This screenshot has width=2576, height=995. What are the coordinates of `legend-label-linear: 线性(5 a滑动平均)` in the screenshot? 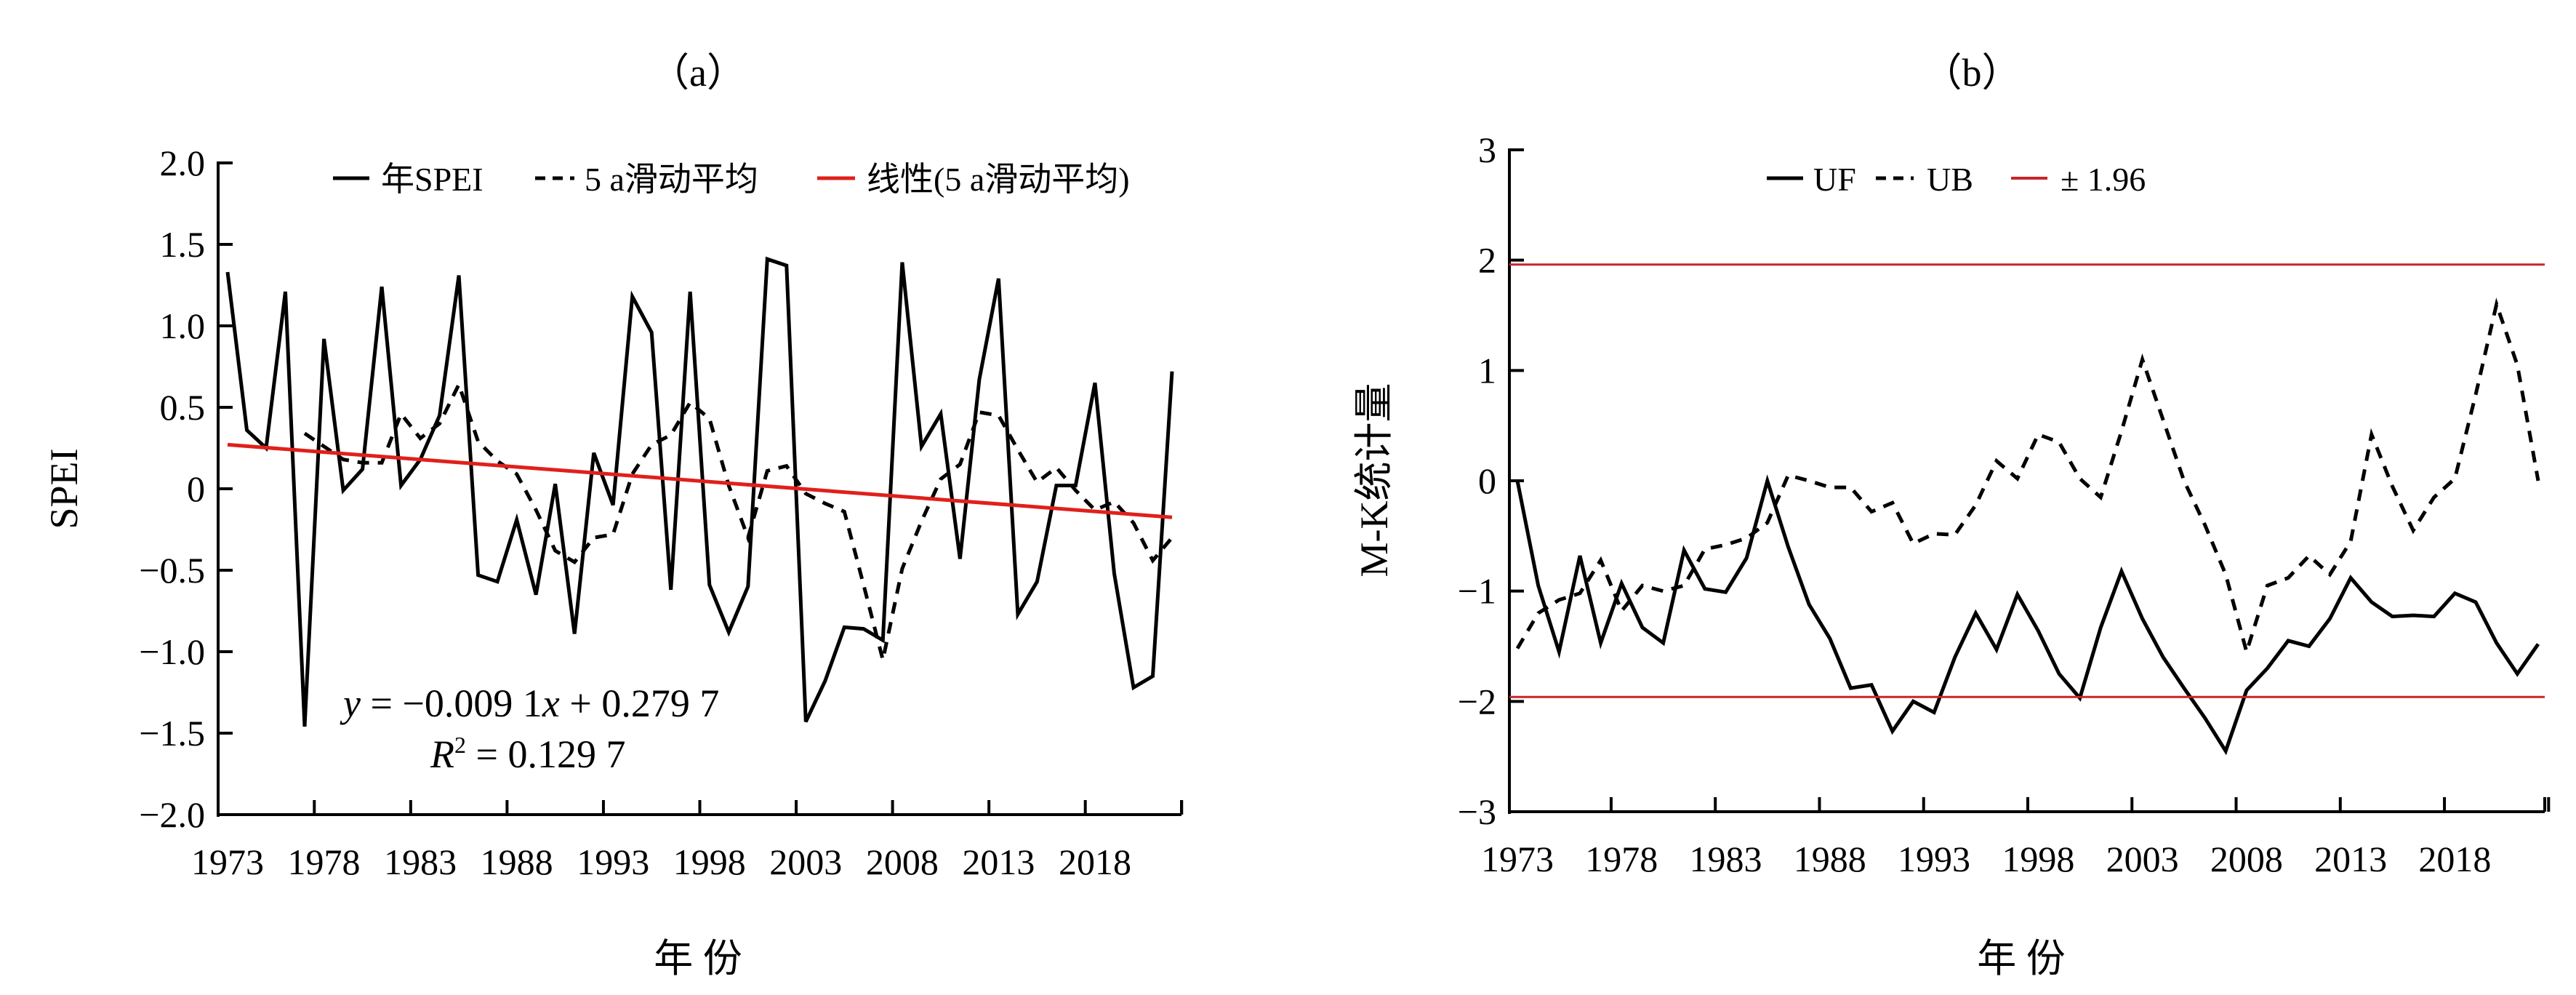 It's located at (999, 179).